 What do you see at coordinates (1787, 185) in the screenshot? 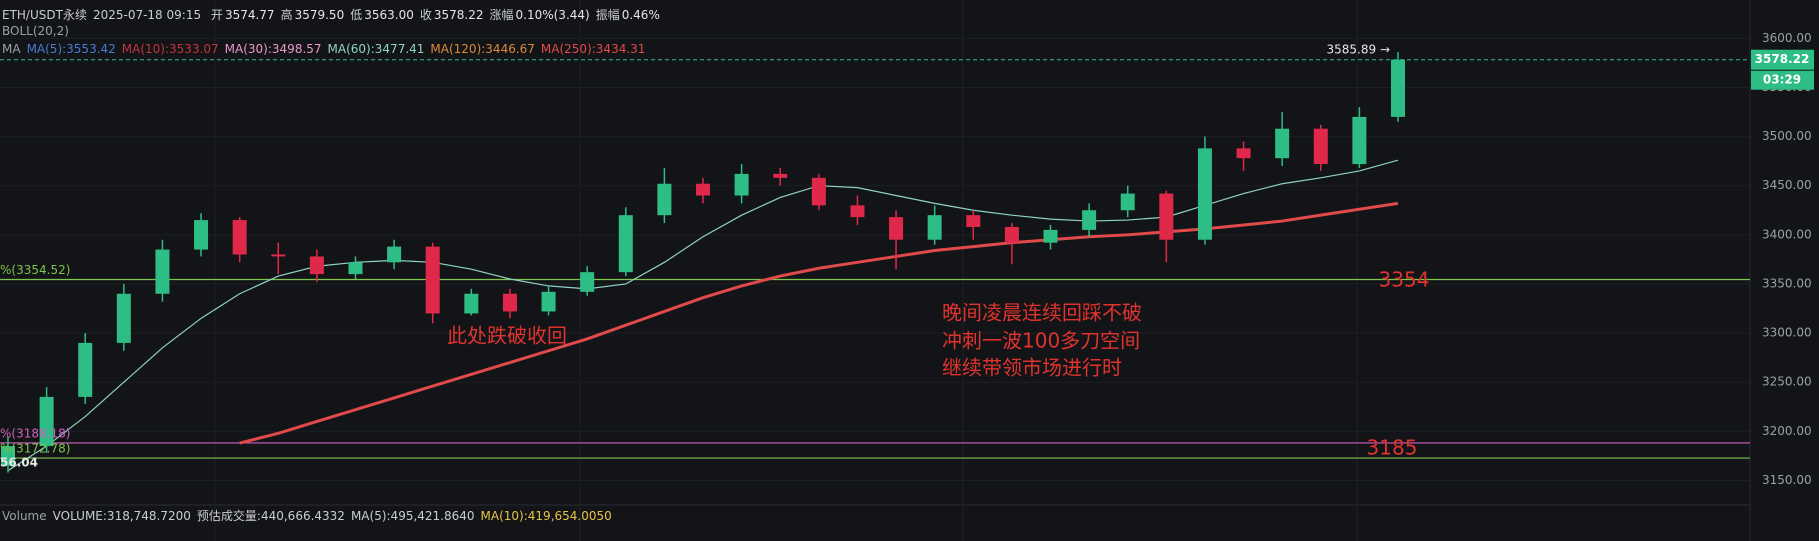
I see `y-tick-label: 3450.00` at bounding box center [1787, 185].